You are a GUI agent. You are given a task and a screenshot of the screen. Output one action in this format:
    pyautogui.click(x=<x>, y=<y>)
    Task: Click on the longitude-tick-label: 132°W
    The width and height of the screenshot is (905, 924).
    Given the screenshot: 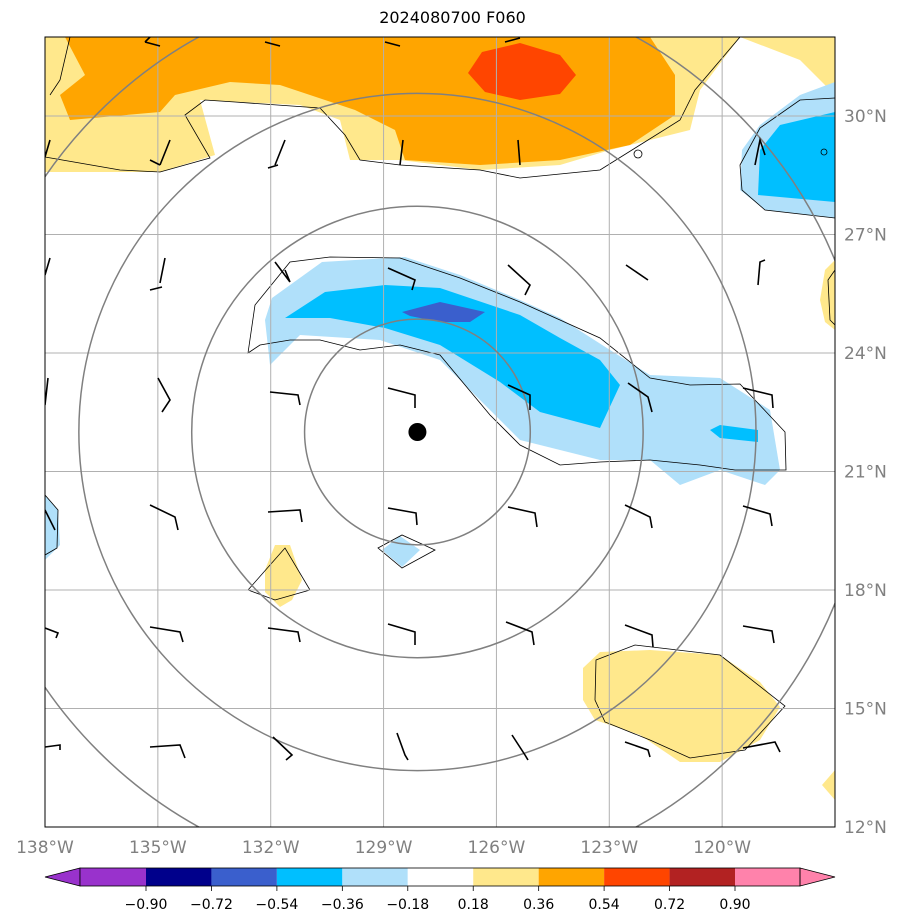 What is the action you would take?
    pyautogui.click(x=271, y=848)
    